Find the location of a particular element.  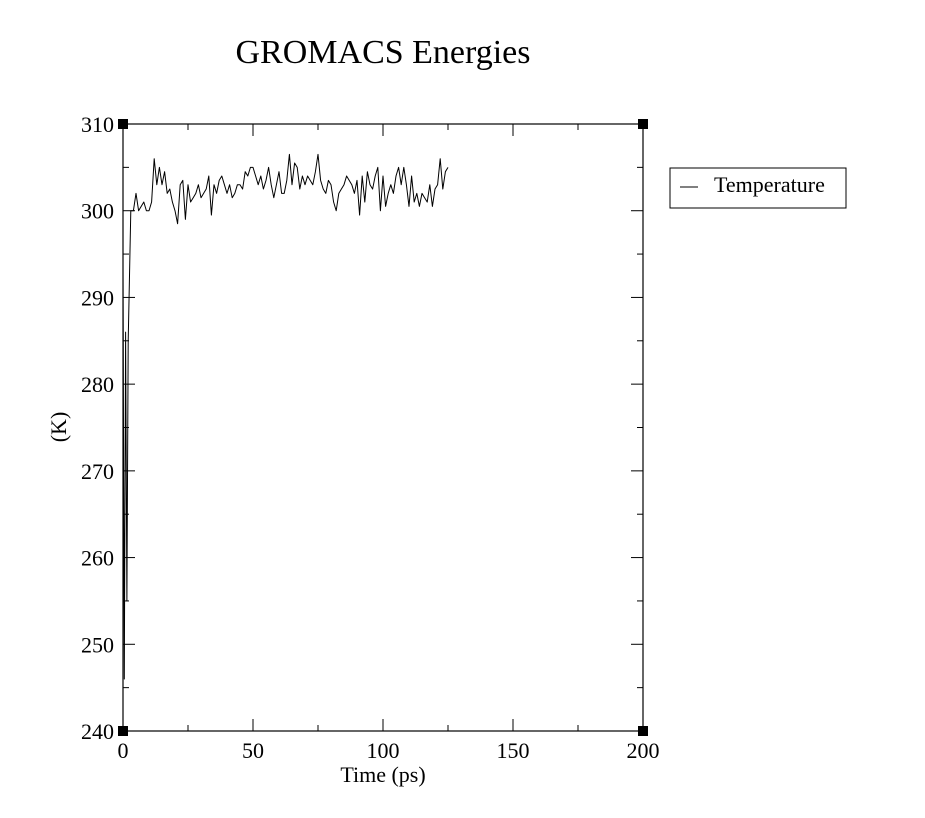

x-tick-label: 100 is located at coordinates (383, 750).